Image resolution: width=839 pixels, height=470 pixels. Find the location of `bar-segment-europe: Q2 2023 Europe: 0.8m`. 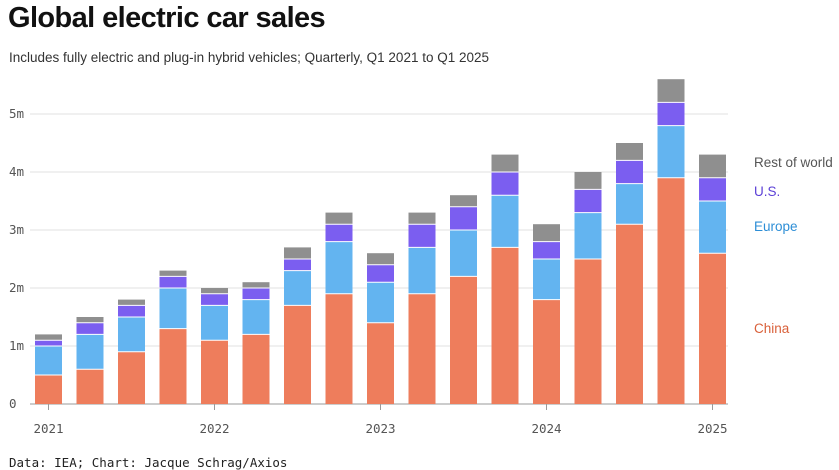

bar-segment-europe: Q2 2023 Europe: 0.8m is located at coordinates (422, 270).